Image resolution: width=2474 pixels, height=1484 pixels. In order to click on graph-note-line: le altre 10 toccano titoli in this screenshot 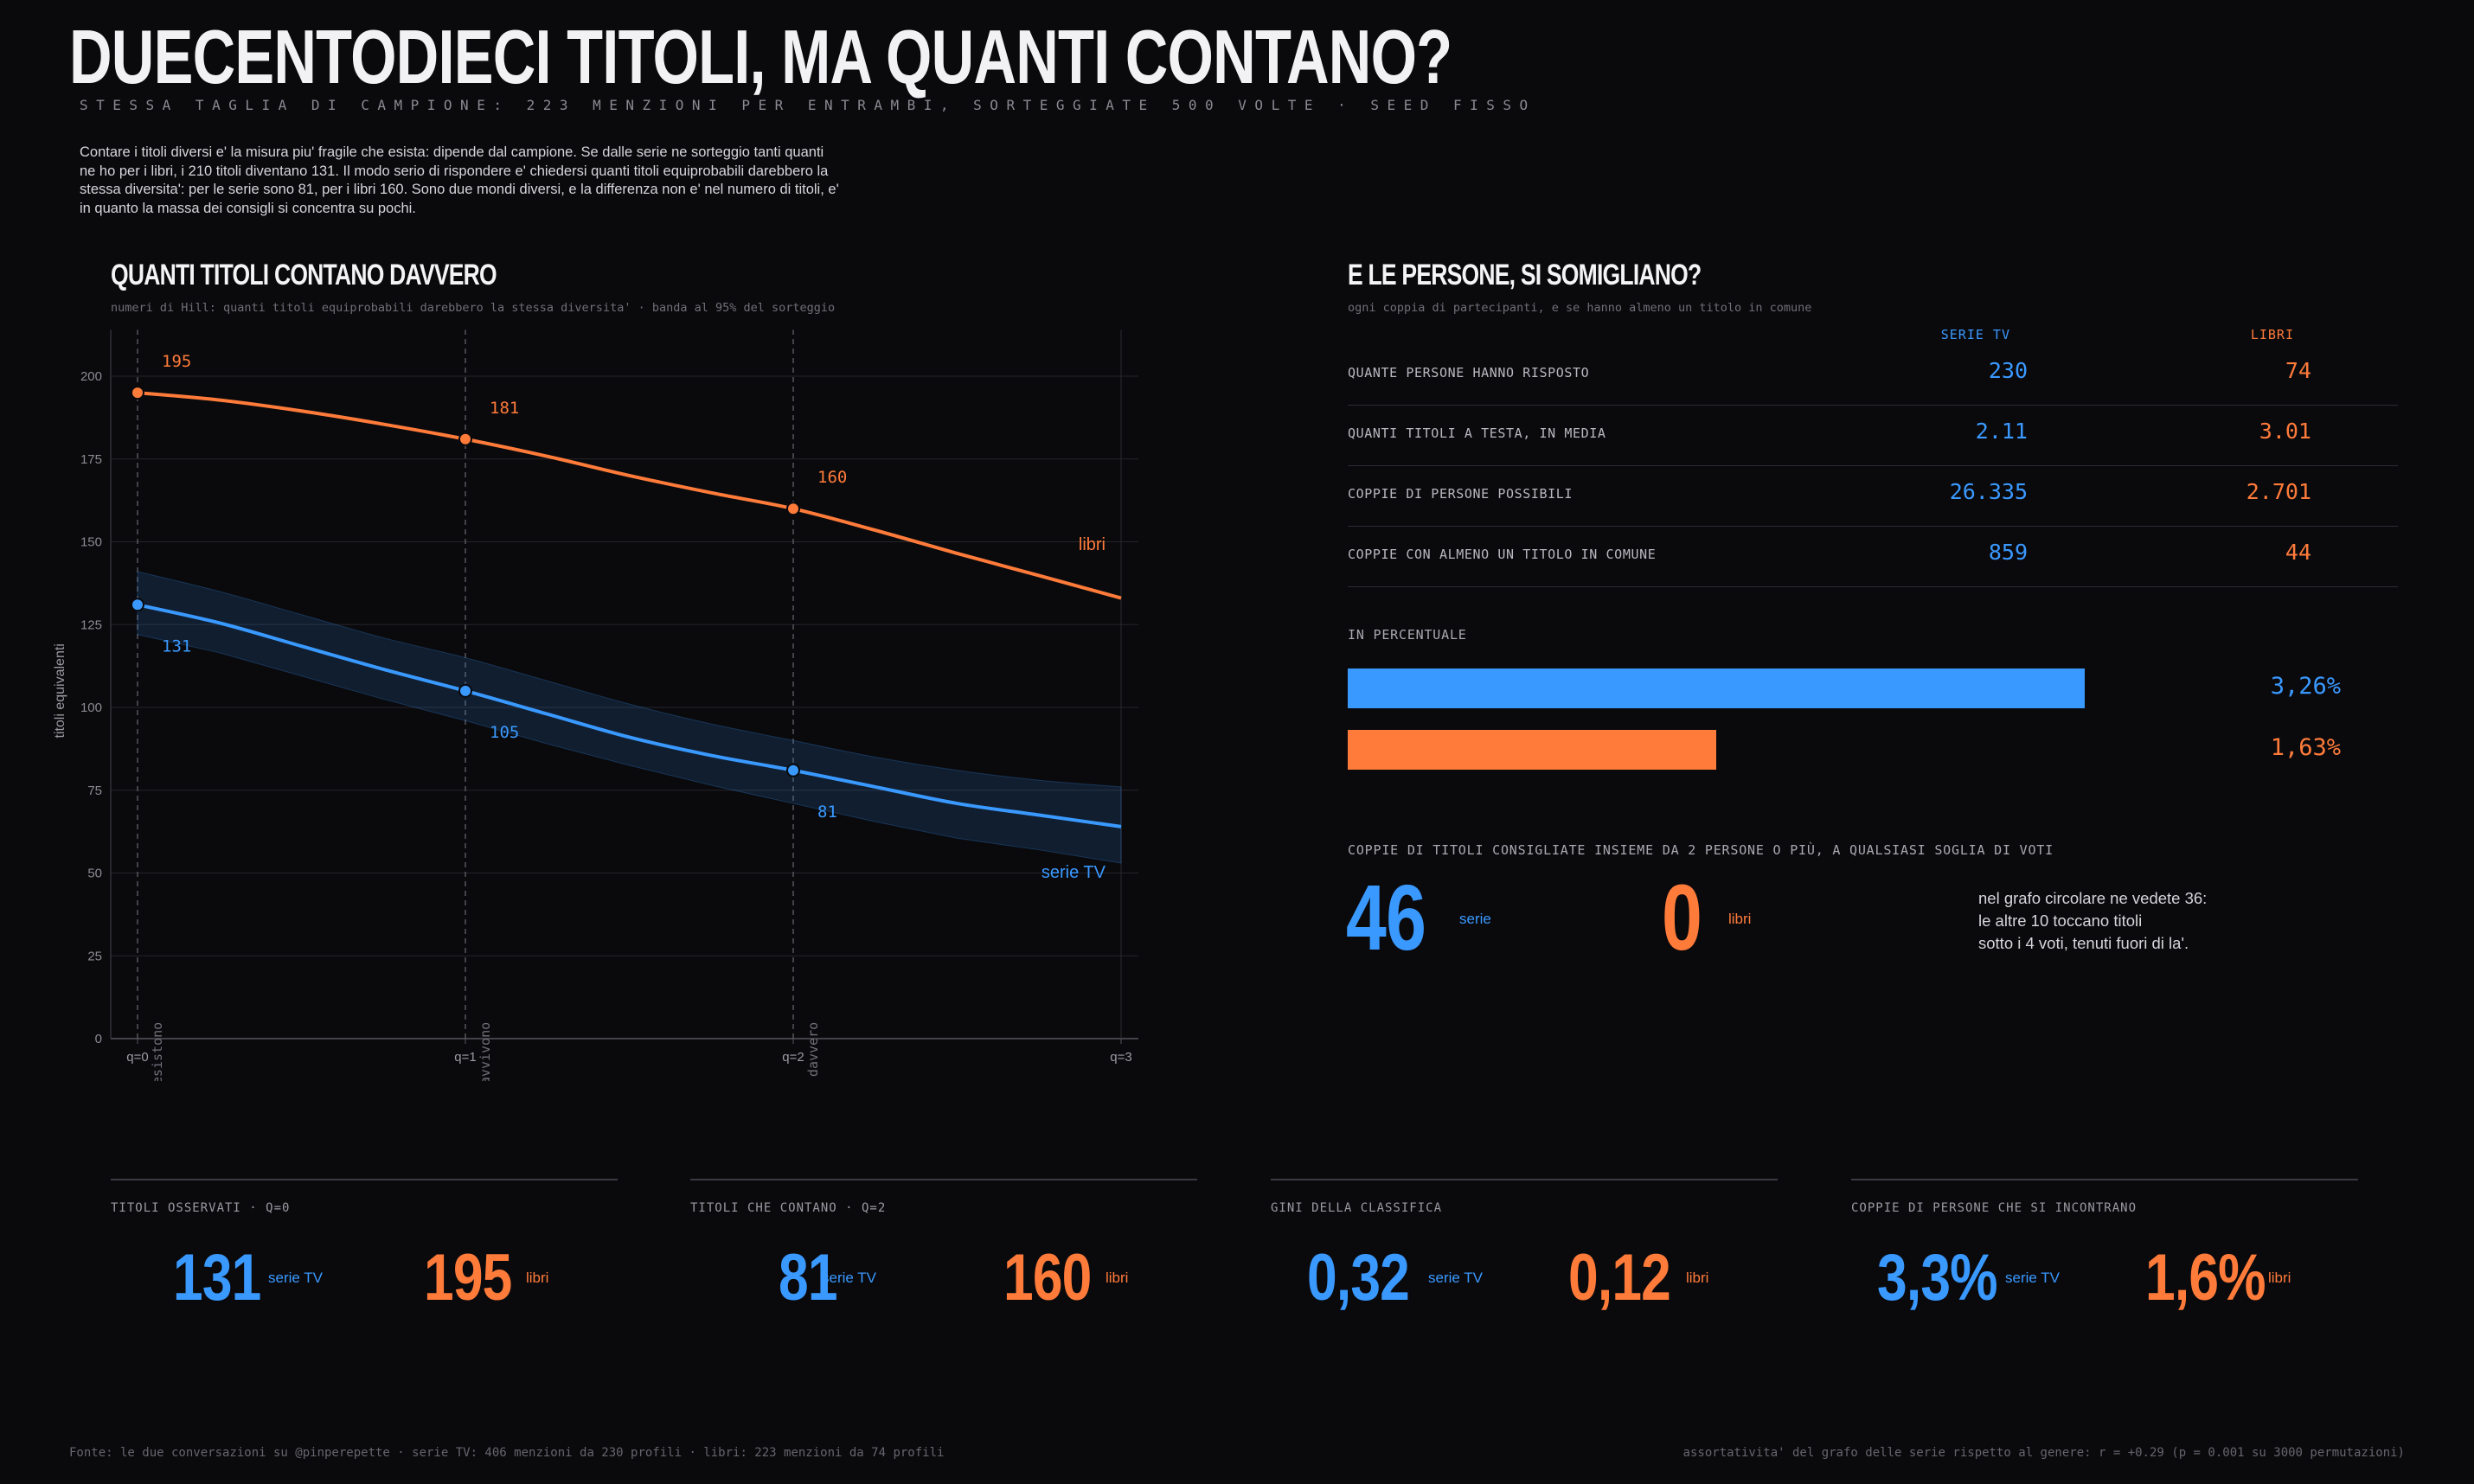, I will do `click(2060, 921)`.